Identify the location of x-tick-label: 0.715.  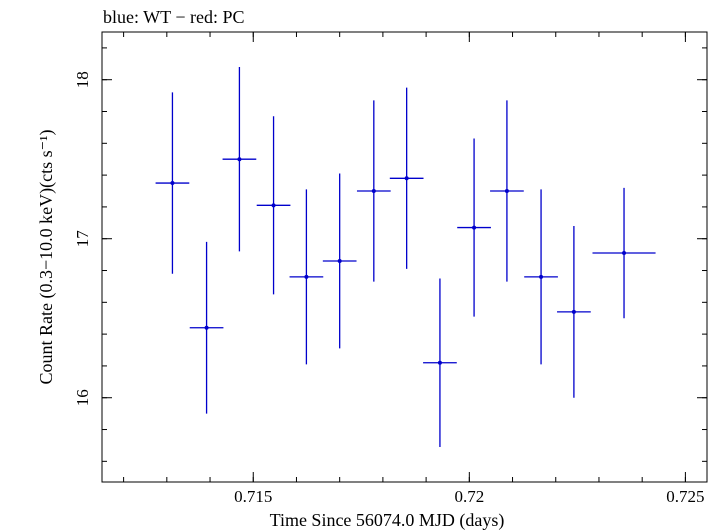
(253, 496).